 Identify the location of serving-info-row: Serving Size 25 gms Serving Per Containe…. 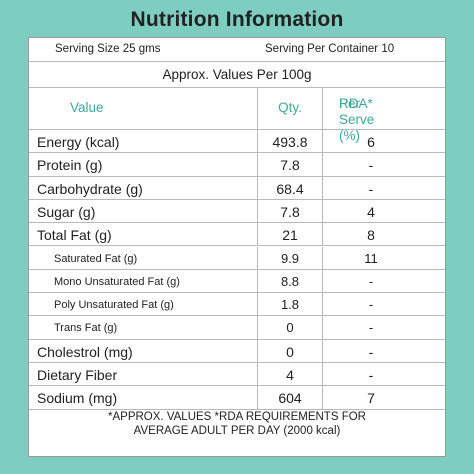
(237, 50).